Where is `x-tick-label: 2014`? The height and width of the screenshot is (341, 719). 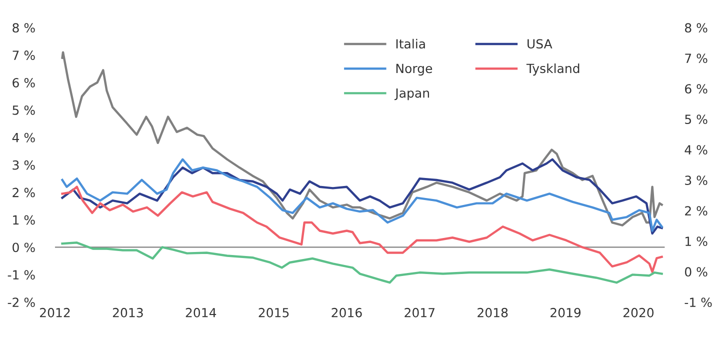
x-tick-label: 2014 is located at coordinates (201, 313).